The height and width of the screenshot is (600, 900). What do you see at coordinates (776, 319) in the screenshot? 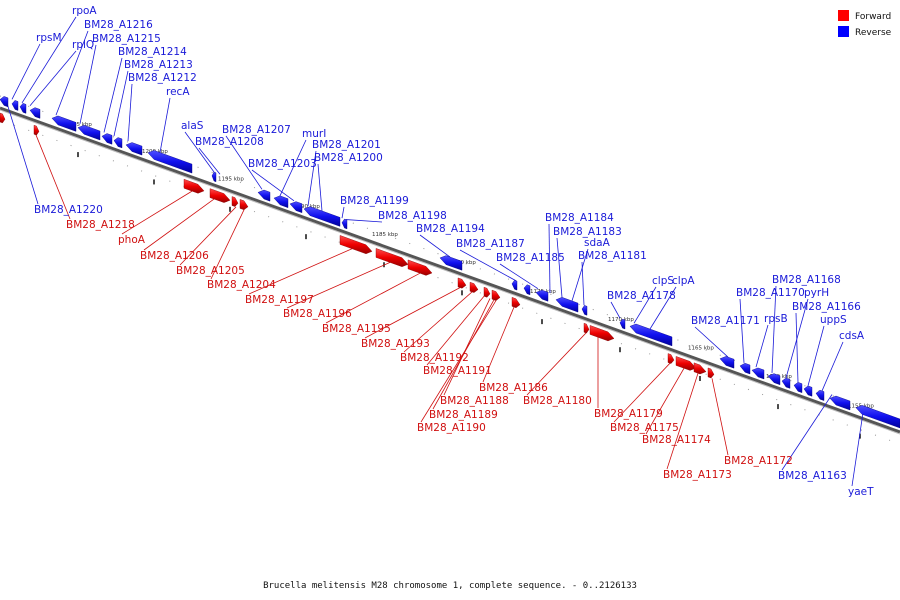
I see `gene-label: rpsB` at bounding box center [776, 319].